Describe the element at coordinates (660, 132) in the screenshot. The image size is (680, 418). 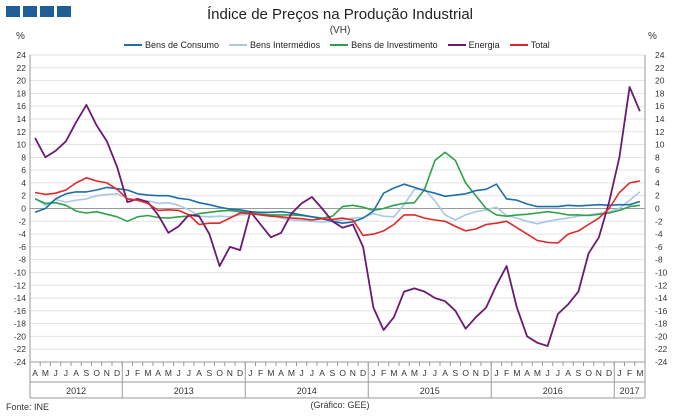
I see `y-tick-label-right: 12` at that location.